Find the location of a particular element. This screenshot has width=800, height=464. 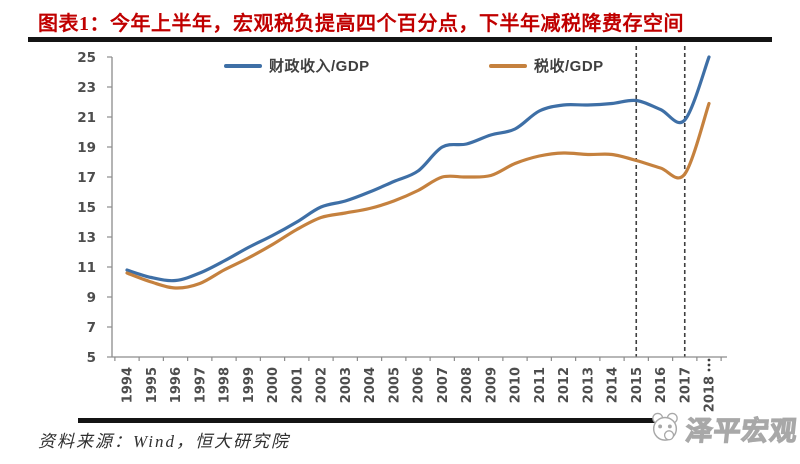

x-axis-tick-label: 2008 is located at coordinates (467, 385).